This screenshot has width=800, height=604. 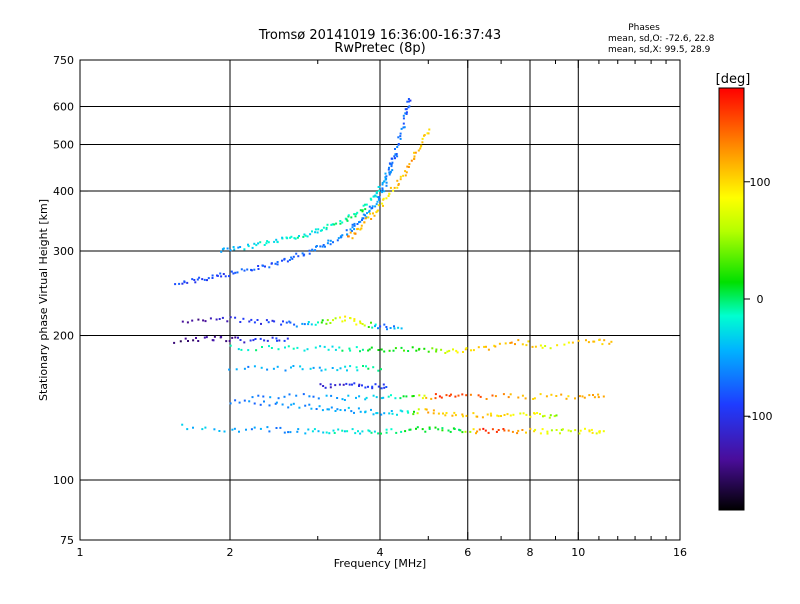 What do you see at coordinates (467, 552) in the screenshot?
I see `x-tick-label: 6` at bounding box center [467, 552].